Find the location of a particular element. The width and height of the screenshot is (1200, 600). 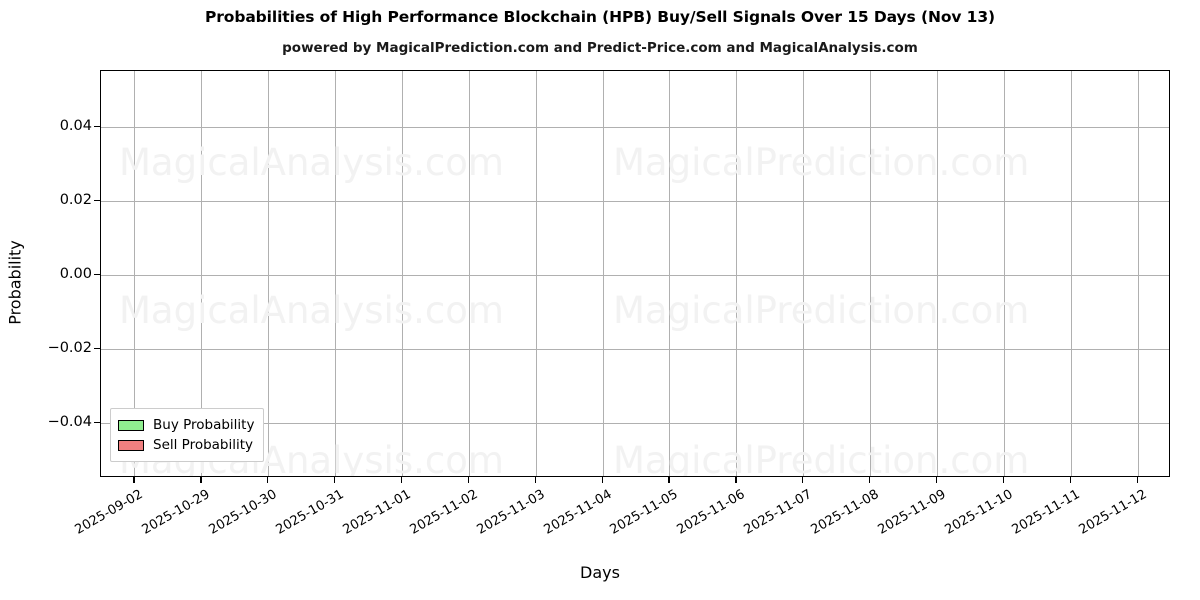

legend-item-buy: Buy Probability is located at coordinates (186, 425).